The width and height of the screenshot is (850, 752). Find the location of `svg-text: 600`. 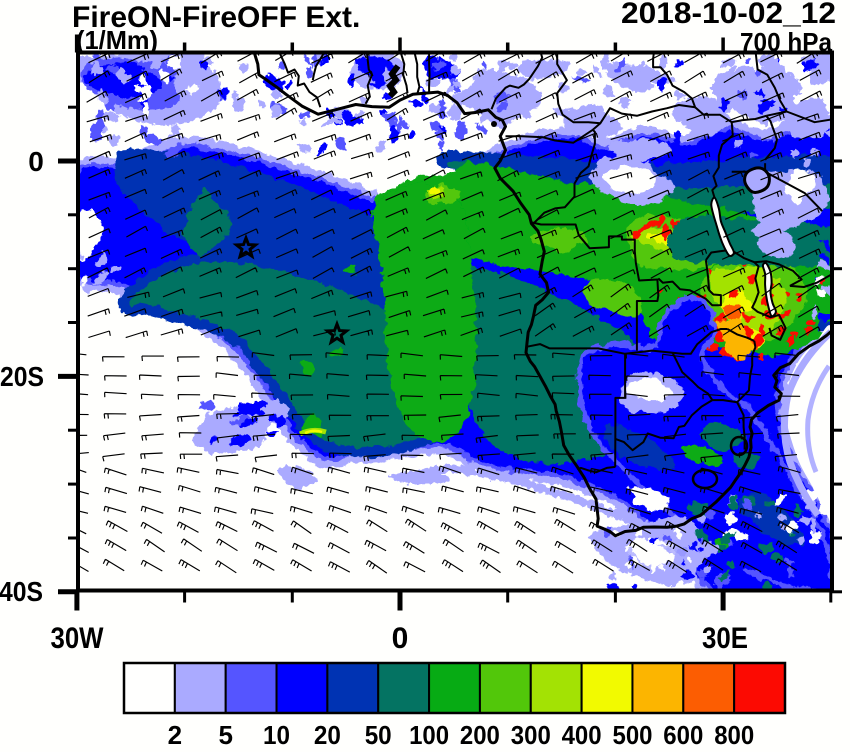

svg-text: 600 is located at coordinates (683, 733).